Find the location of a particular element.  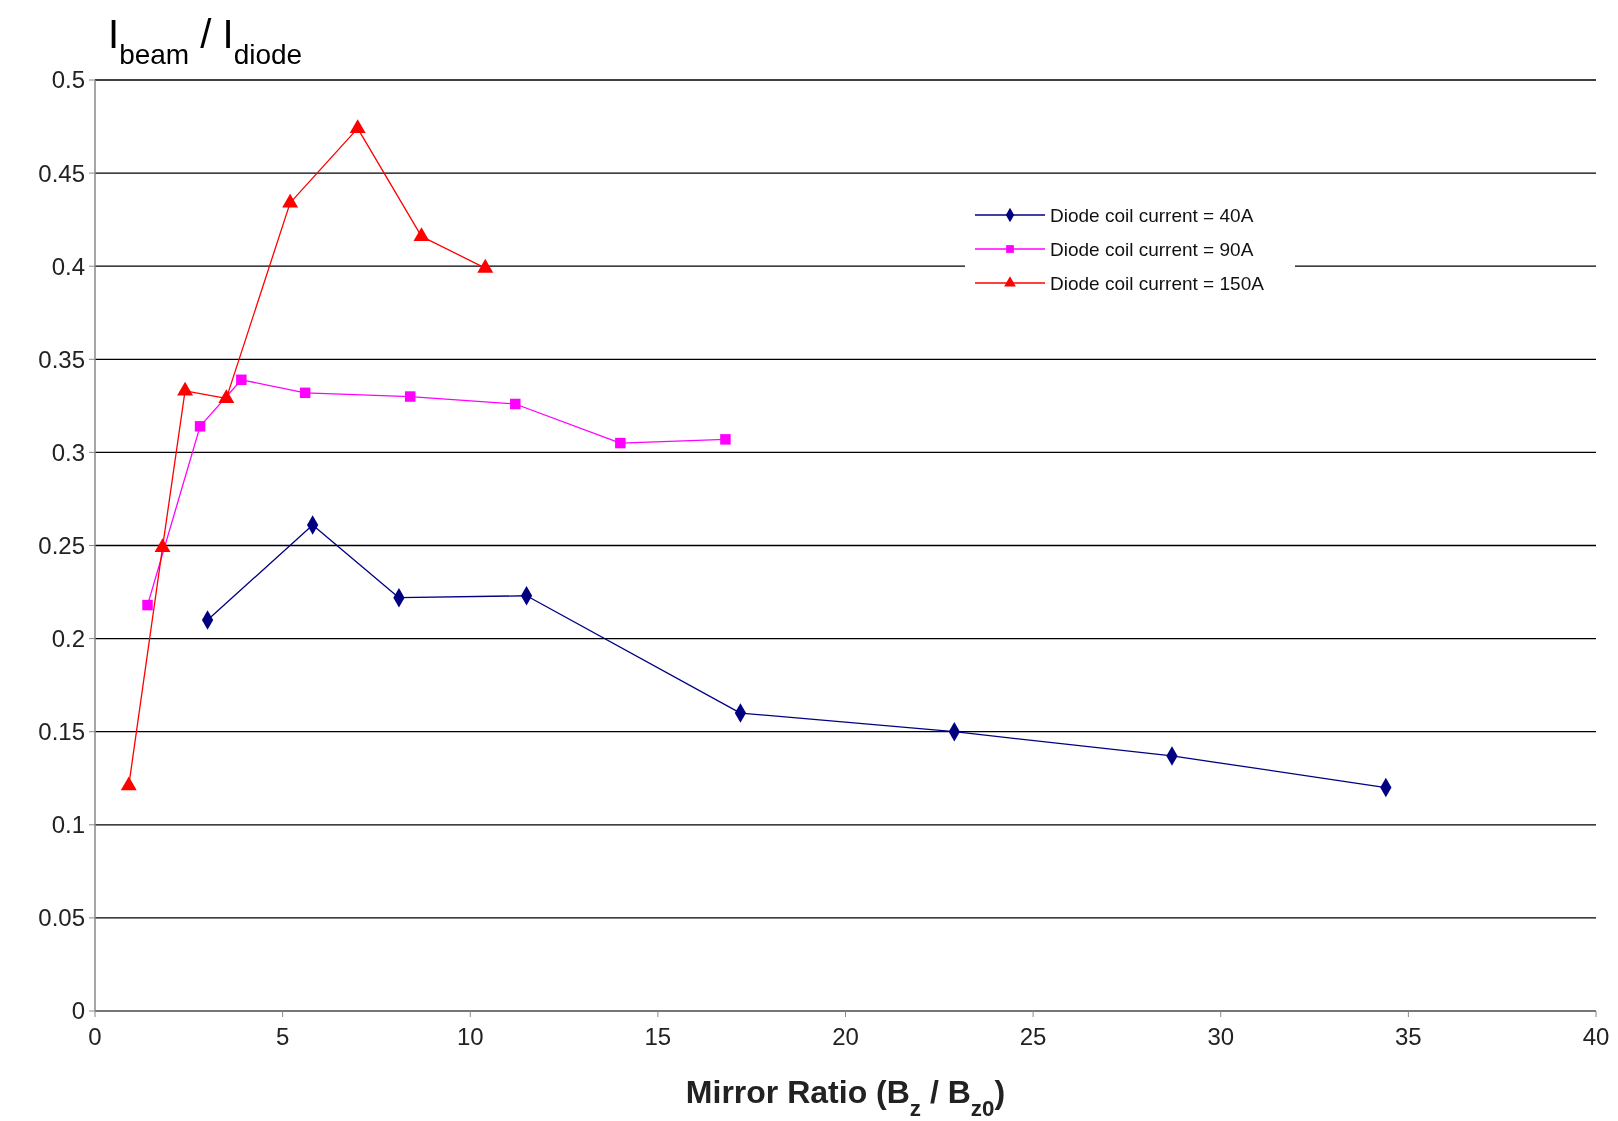

y-tick-label: 0.5 is located at coordinates (68, 80).